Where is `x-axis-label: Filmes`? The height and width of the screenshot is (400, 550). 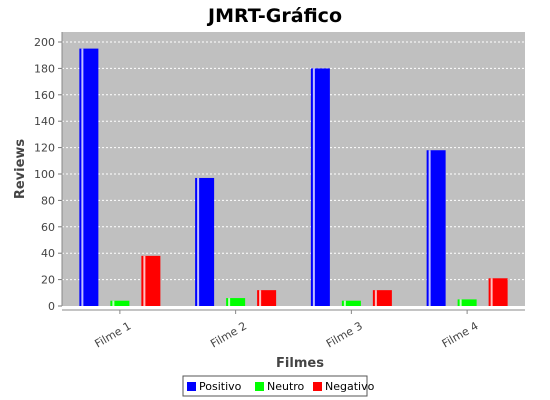
x-axis-label: Filmes is located at coordinates (300, 363).